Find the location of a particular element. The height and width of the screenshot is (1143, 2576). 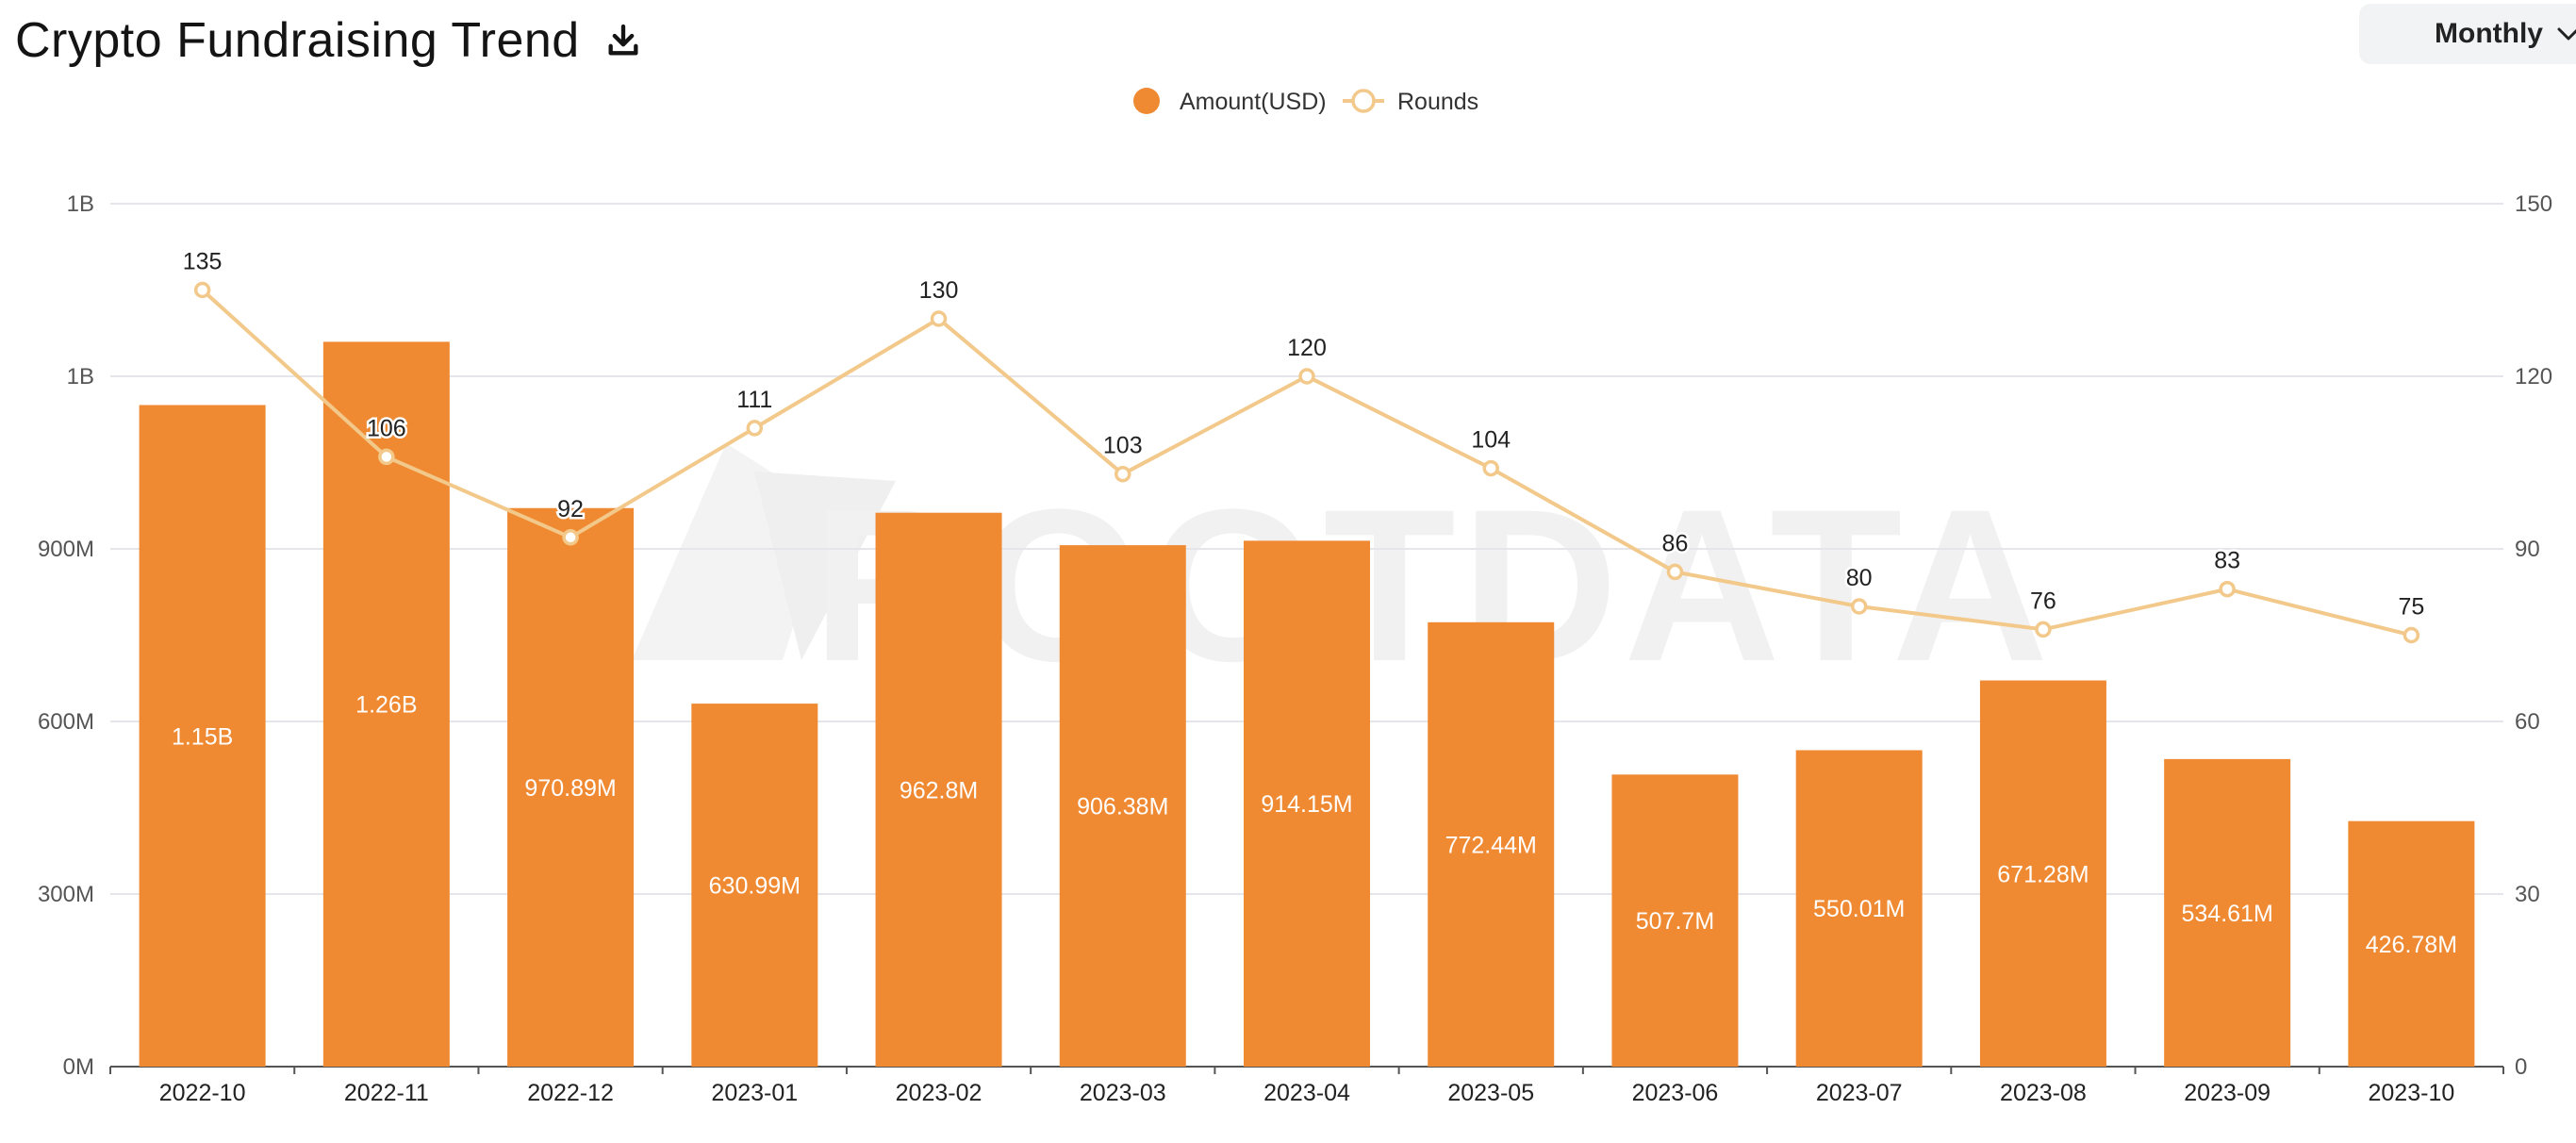

y-axis-right-tick: 120 is located at coordinates (2533, 376).